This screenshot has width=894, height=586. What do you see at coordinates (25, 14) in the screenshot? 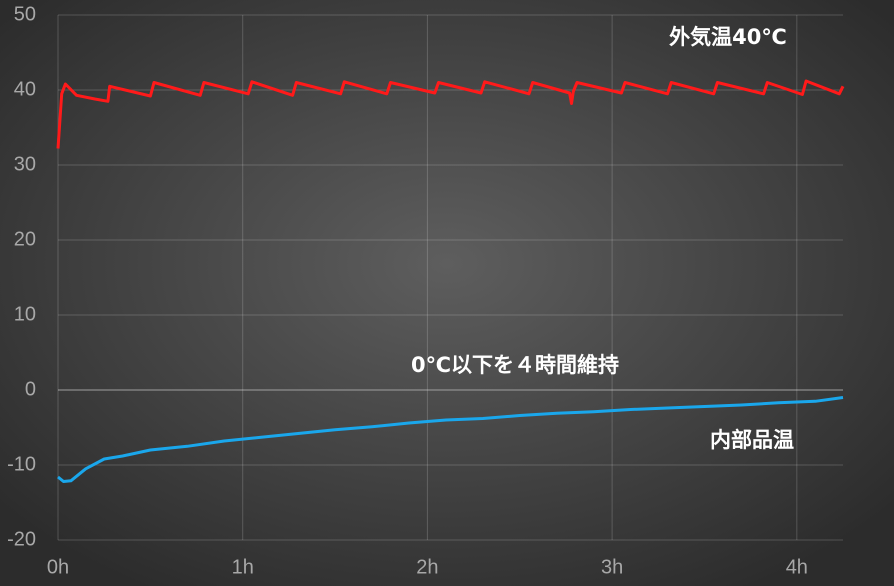
I see `y-tick-label: 50` at bounding box center [25, 14].